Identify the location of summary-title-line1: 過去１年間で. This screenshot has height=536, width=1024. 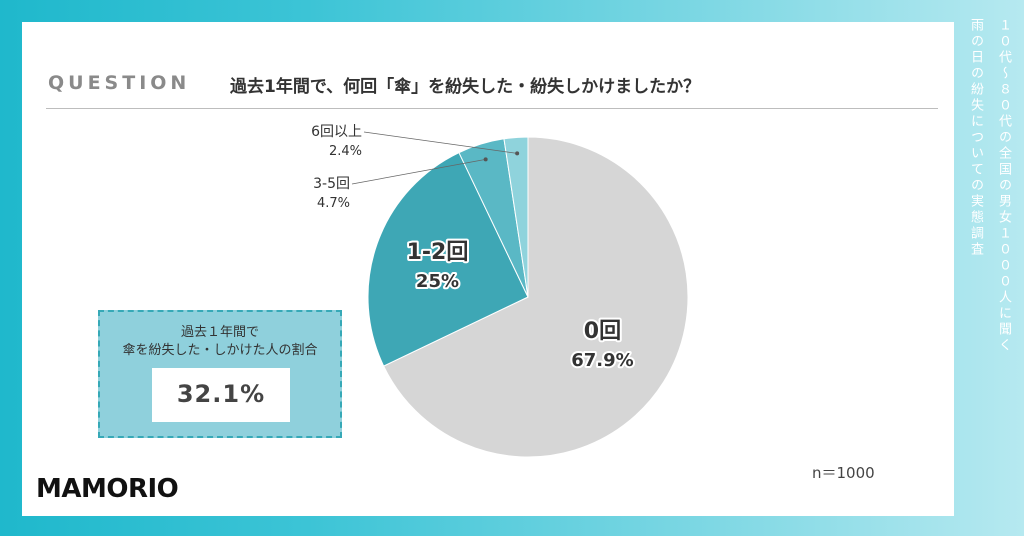
(219, 332).